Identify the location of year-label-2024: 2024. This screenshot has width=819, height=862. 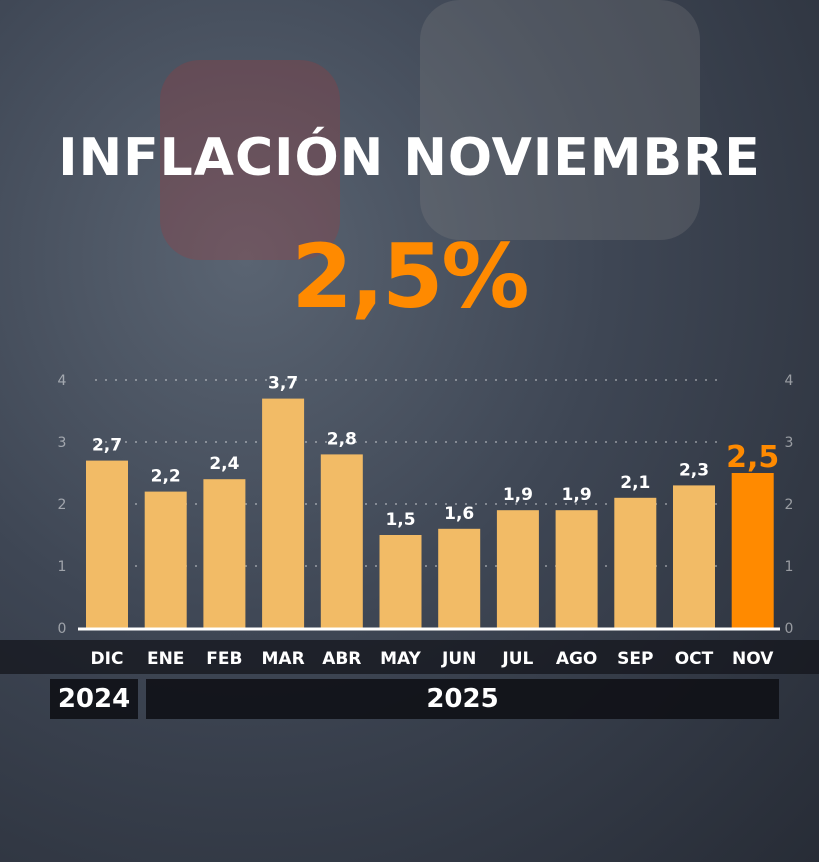
(94, 699).